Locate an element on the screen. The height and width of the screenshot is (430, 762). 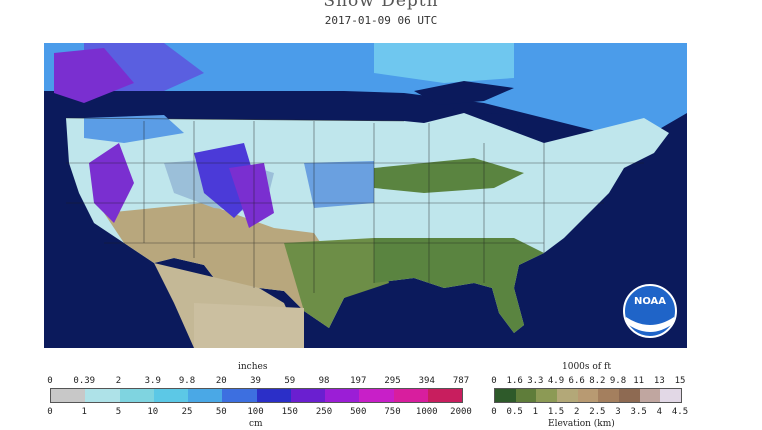
snow-inch-tick-label: 197 is located at coordinates (358, 381).